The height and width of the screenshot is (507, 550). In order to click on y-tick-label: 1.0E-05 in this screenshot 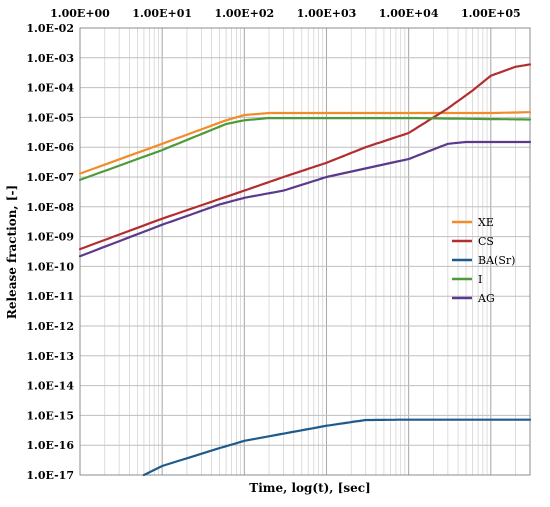, I will do `click(50, 117)`.